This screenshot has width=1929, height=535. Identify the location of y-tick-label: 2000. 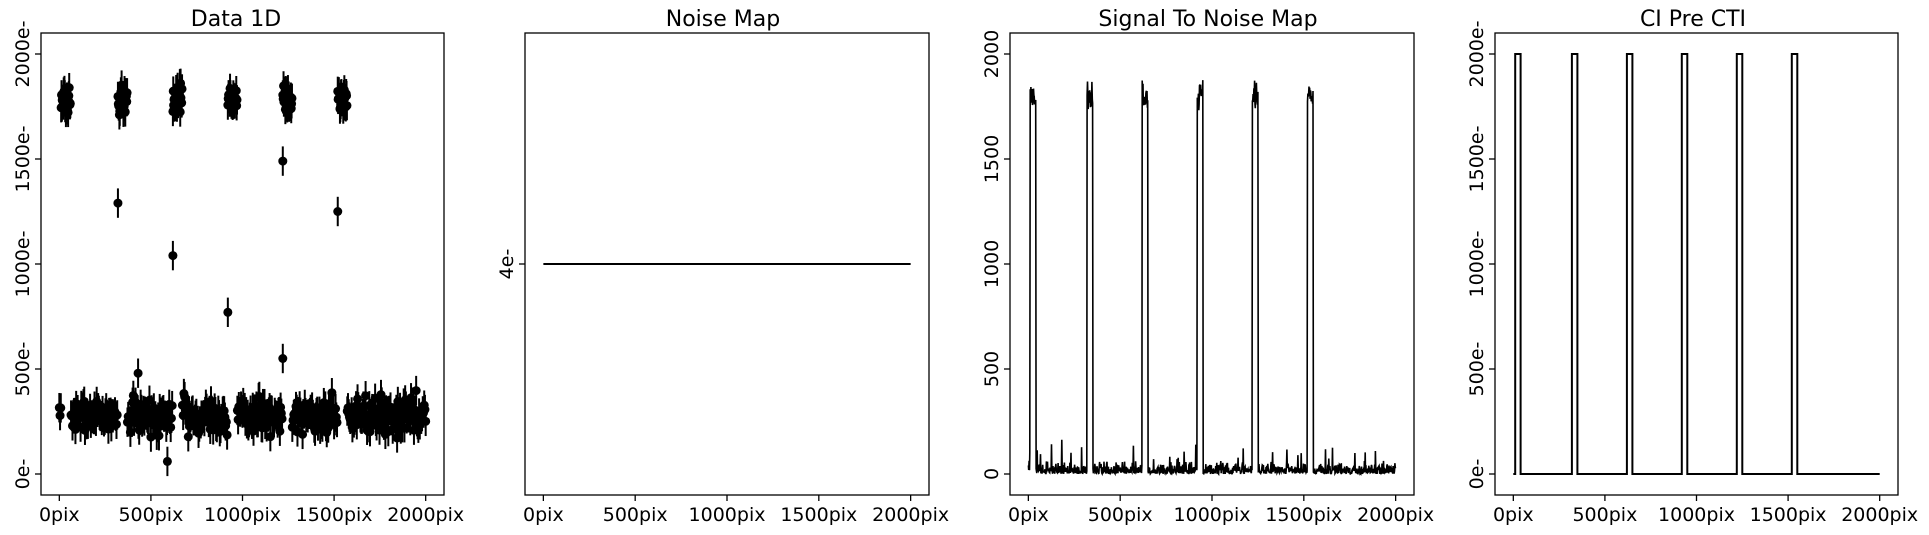
(992, 54).